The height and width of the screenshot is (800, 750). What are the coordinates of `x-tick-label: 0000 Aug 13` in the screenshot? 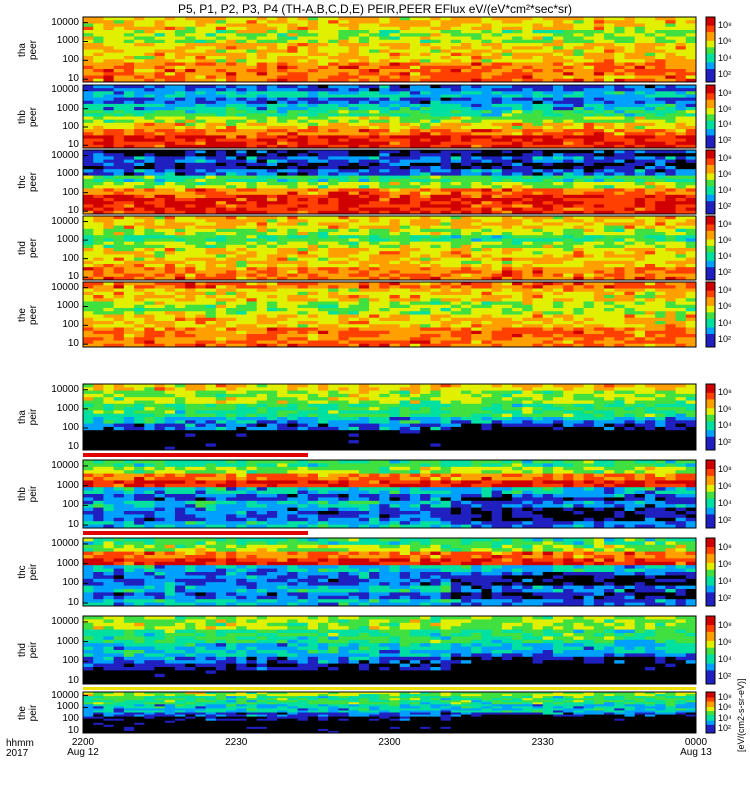 It's located at (696, 747).